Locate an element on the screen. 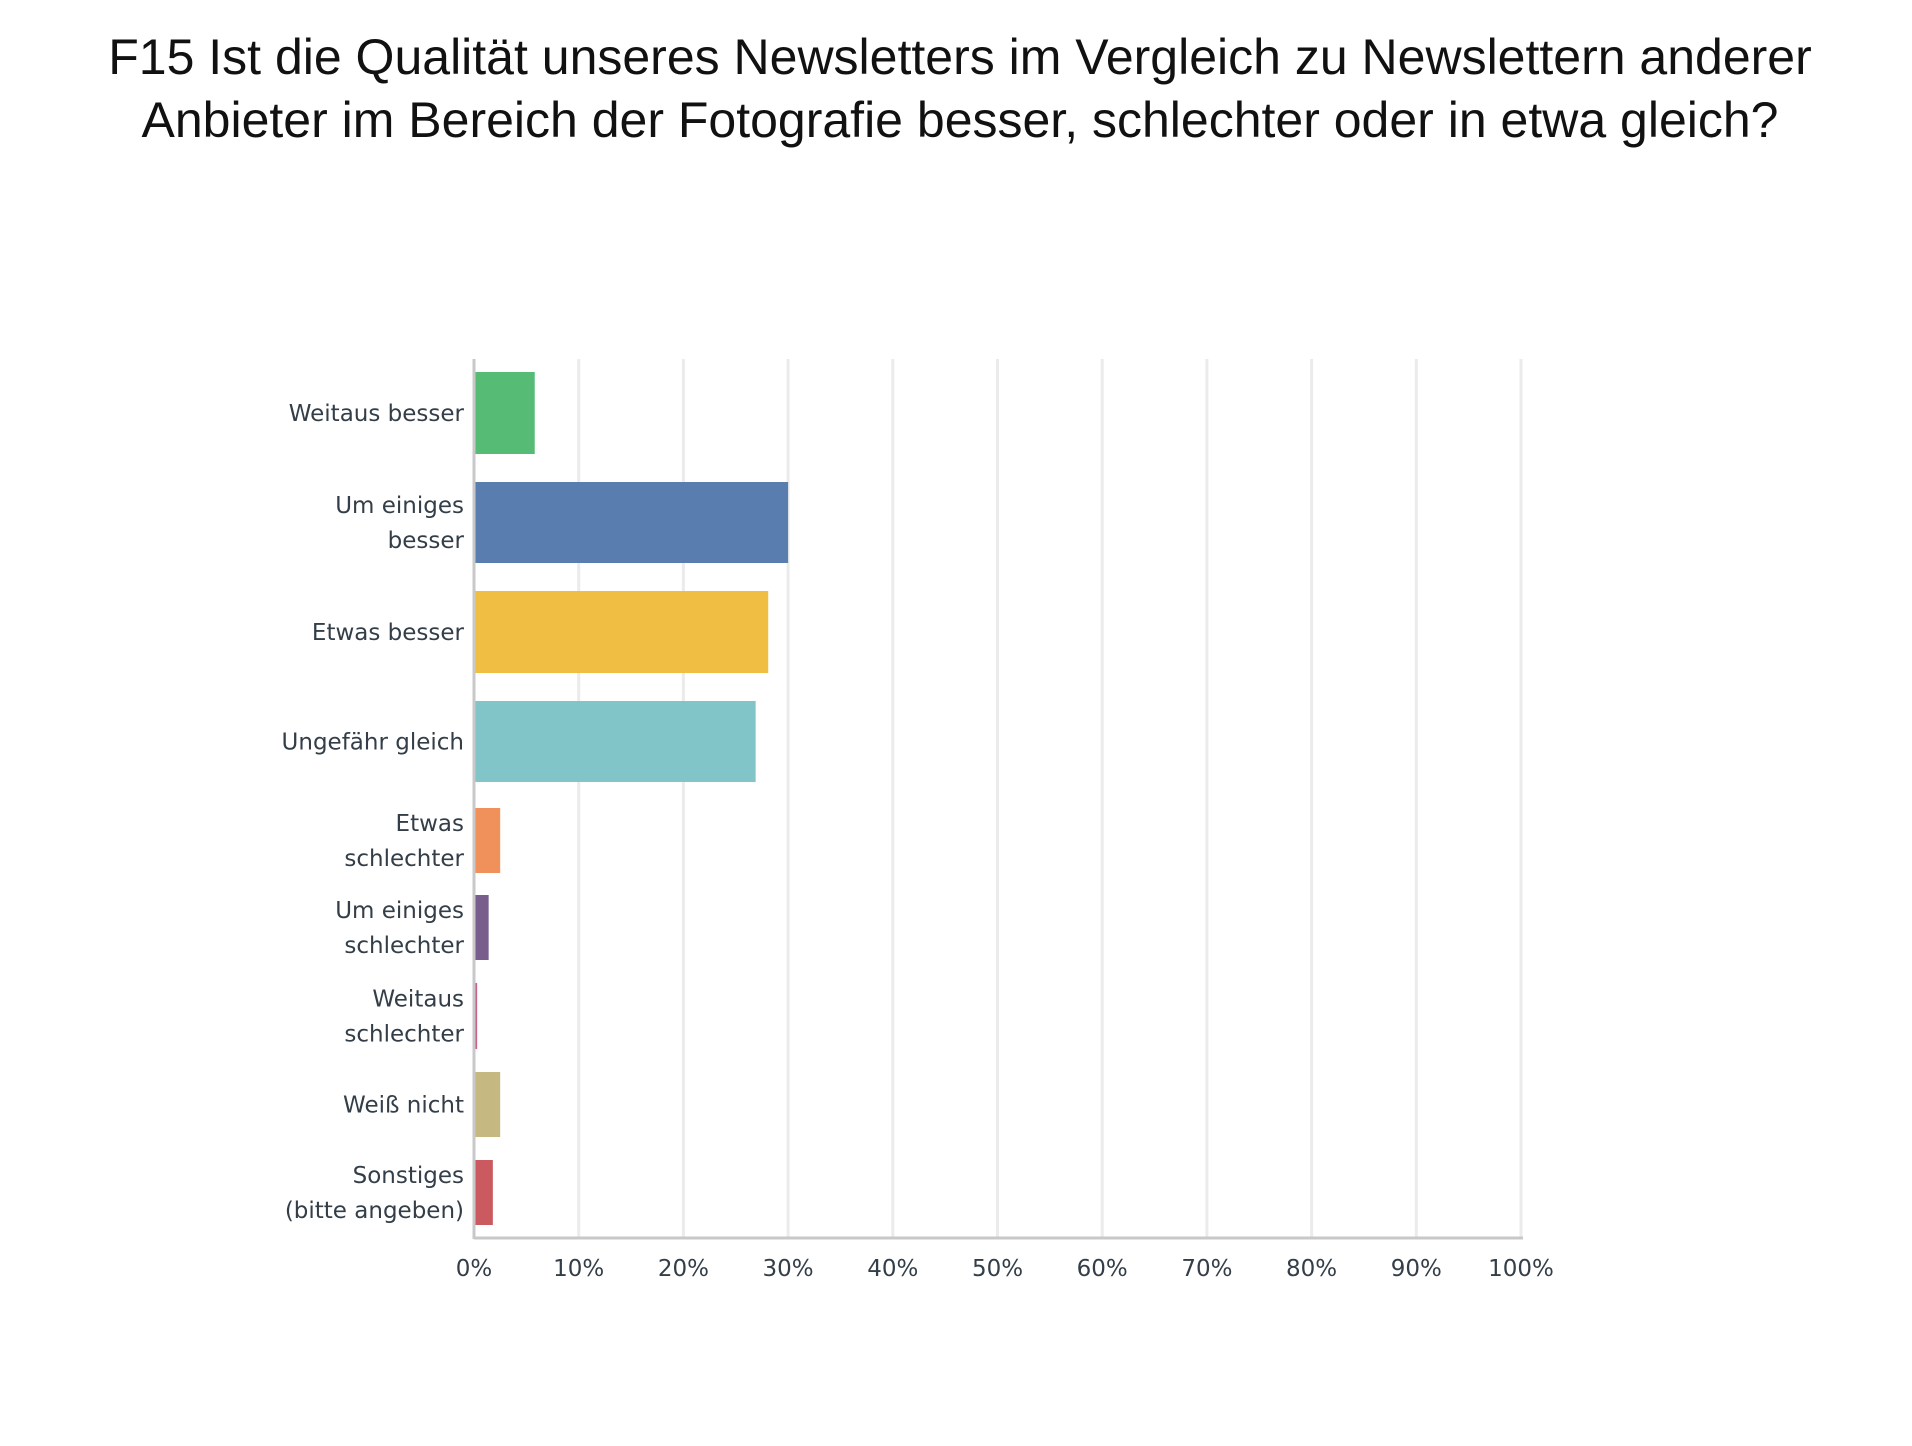 The height and width of the screenshot is (1446, 1912). category-label: Etwas is located at coordinates (430, 824).